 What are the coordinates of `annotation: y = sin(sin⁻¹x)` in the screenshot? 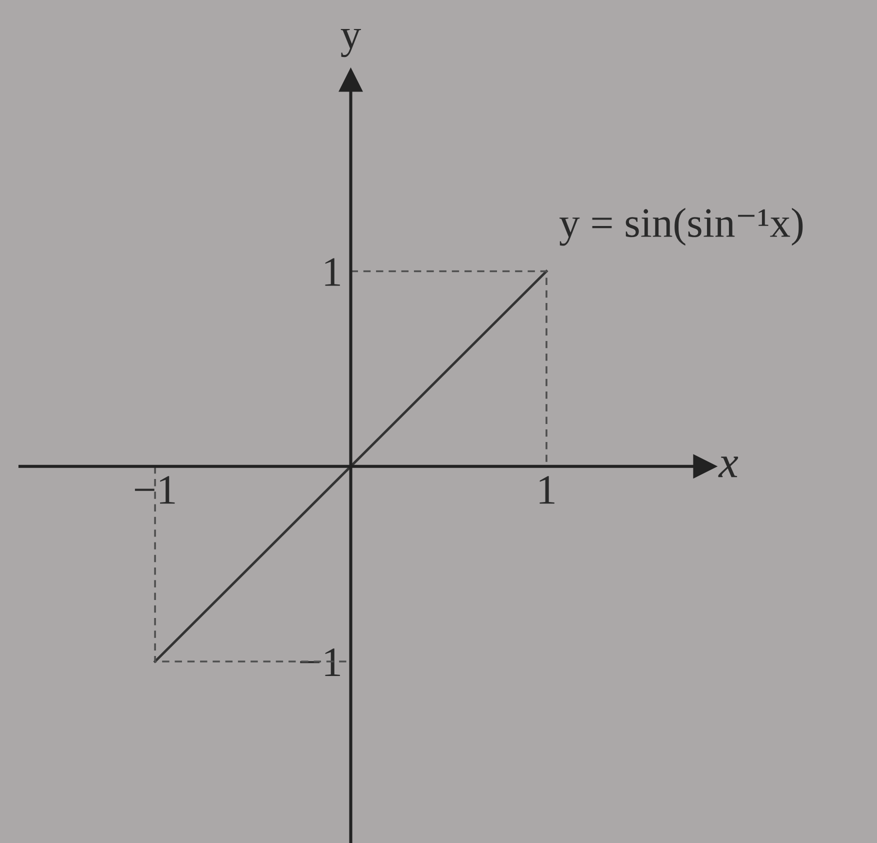 It's located at (681, 227).